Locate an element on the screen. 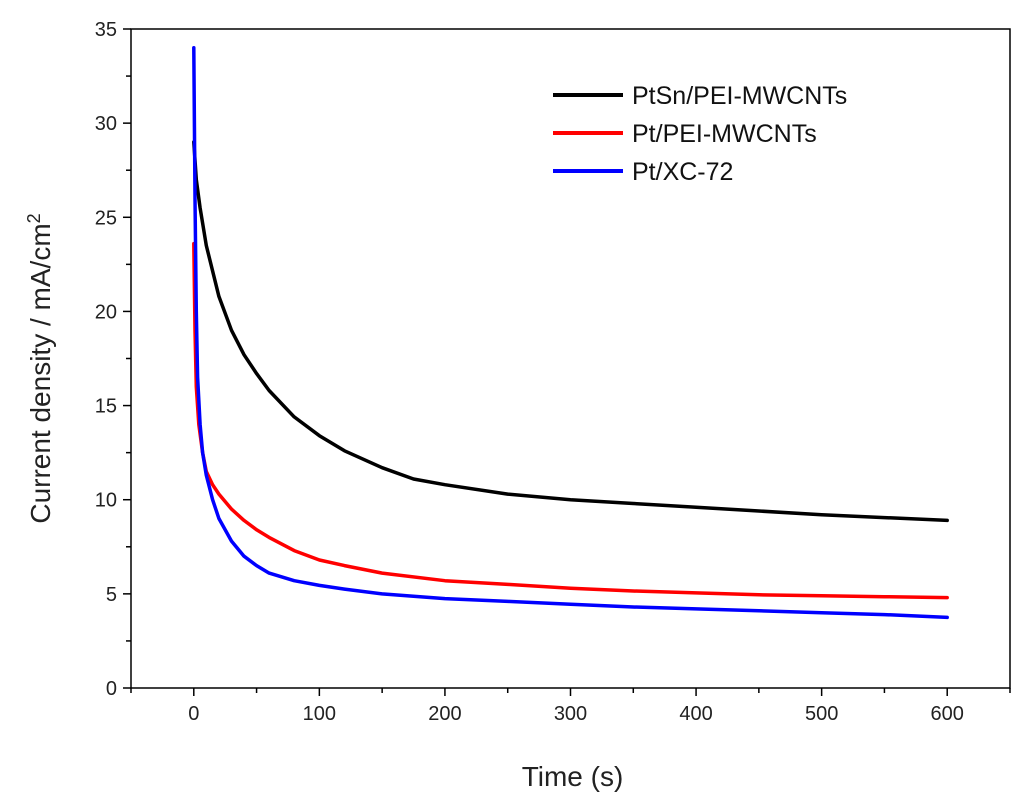 The image size is (1024, 808). y-tick-label: 5 is located at coordinates (111, 595).